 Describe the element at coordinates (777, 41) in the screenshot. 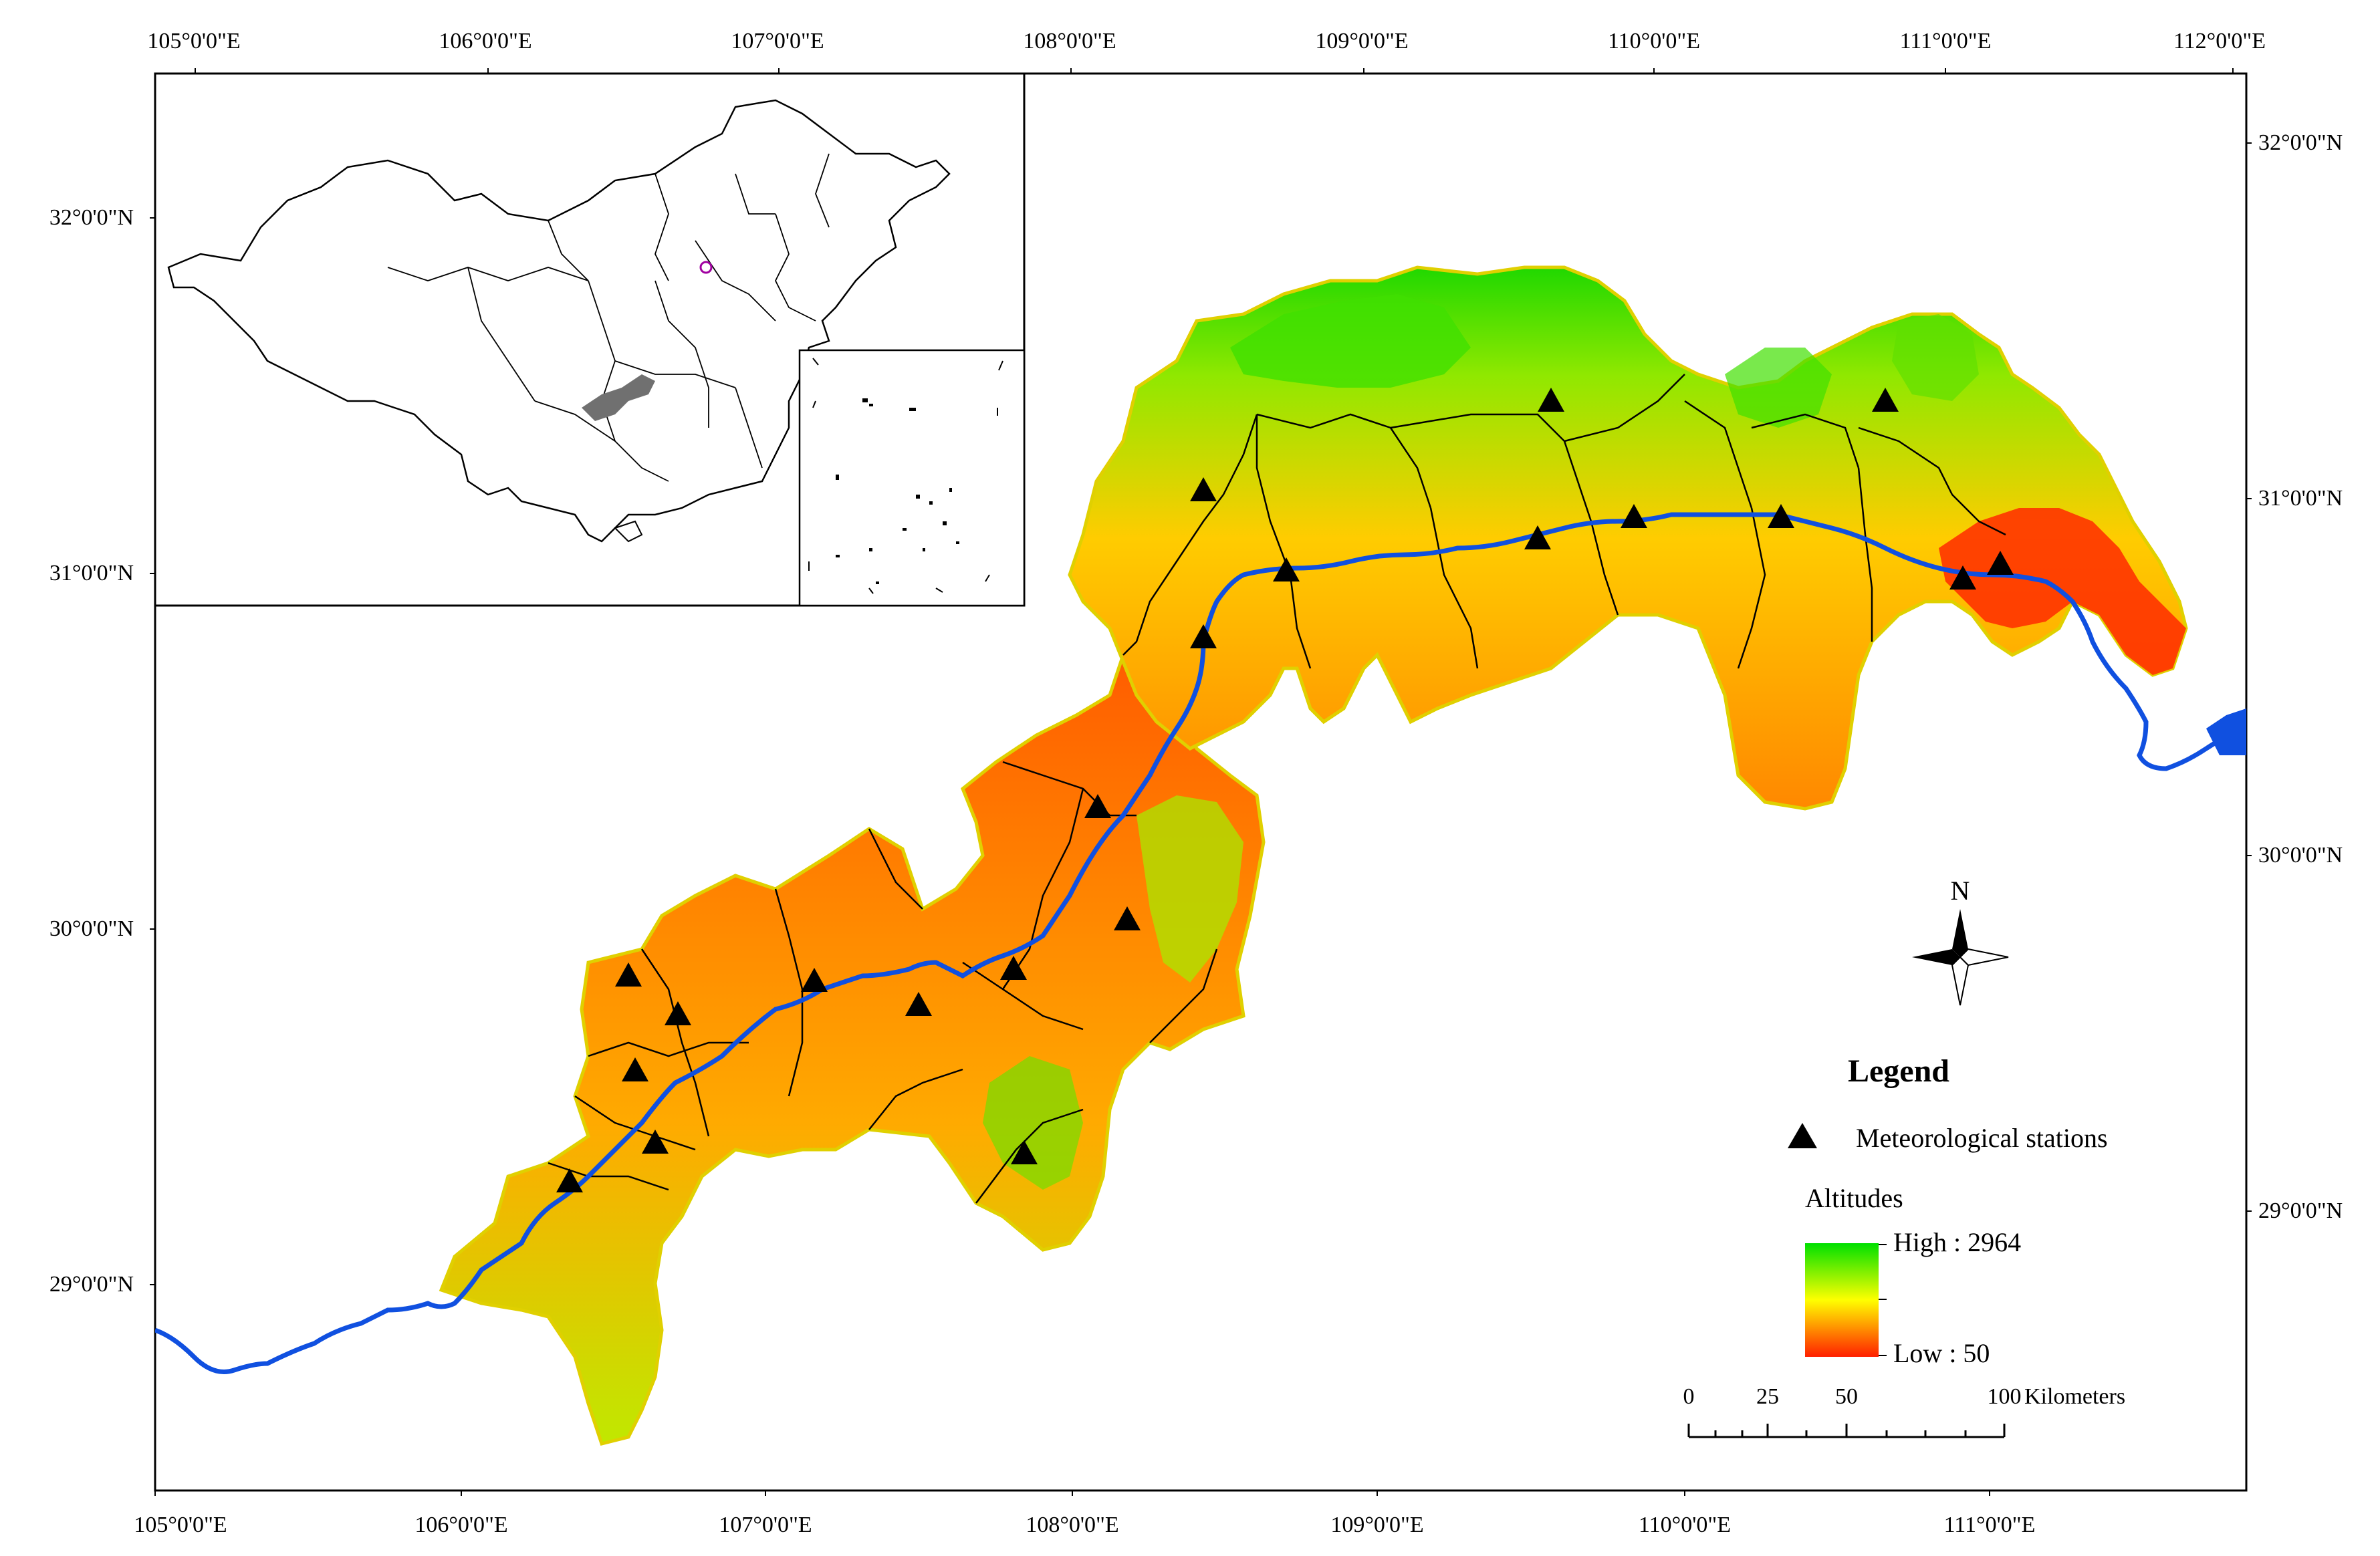

I see `top-label-107: 107°0'0"E` at that location.